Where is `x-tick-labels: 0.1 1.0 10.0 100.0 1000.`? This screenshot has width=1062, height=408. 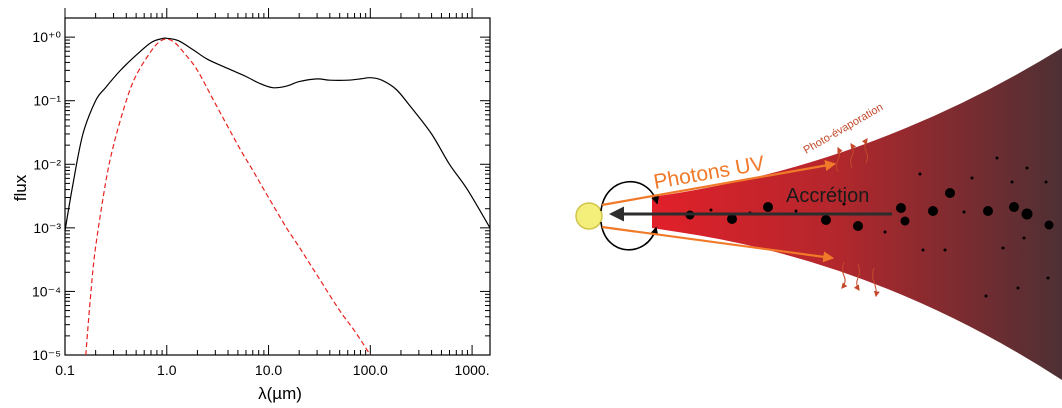 x-tick-labels: 0.1 1.0 10.0 100.0 1000. is located at coordinates (272, 370).